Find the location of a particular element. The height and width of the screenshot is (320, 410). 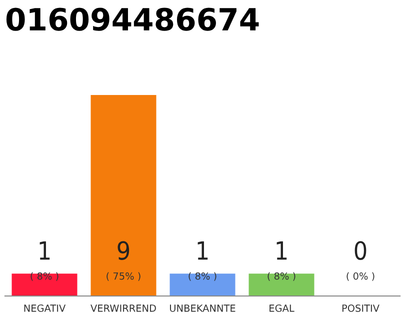

annotation: ( 0% ) is located at coordinates (360, 276).